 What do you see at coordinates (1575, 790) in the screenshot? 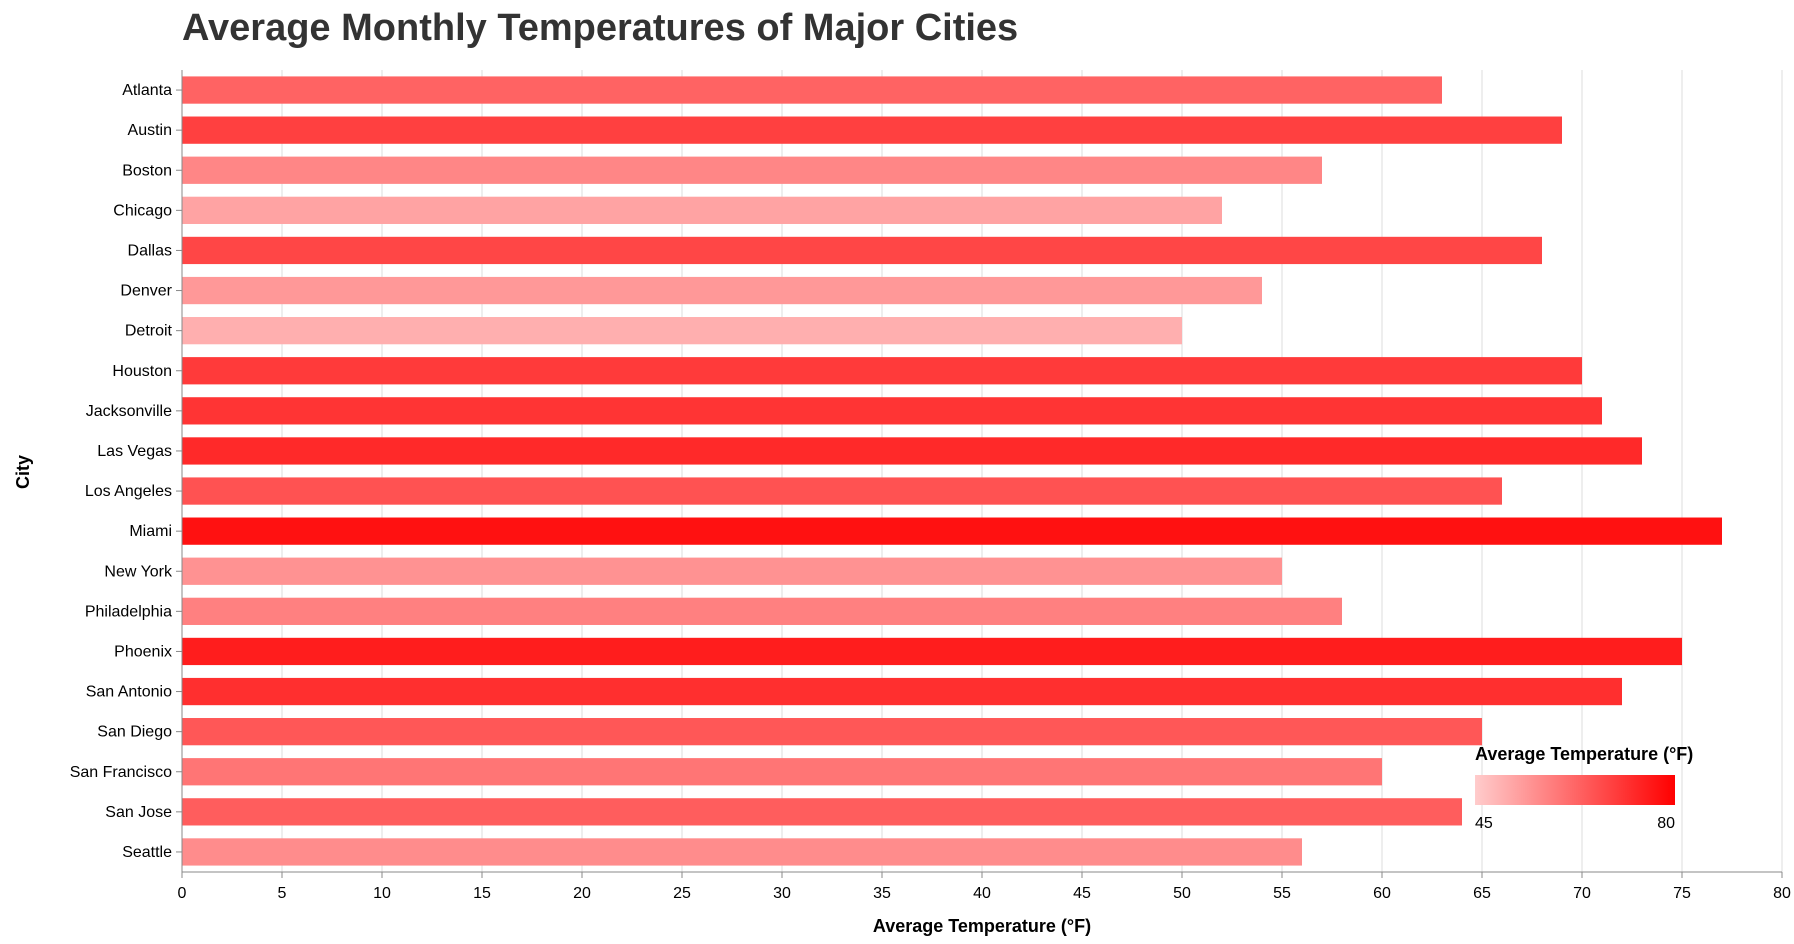
I see `legend-gradient-bar` at bounding box center [1575, 790].